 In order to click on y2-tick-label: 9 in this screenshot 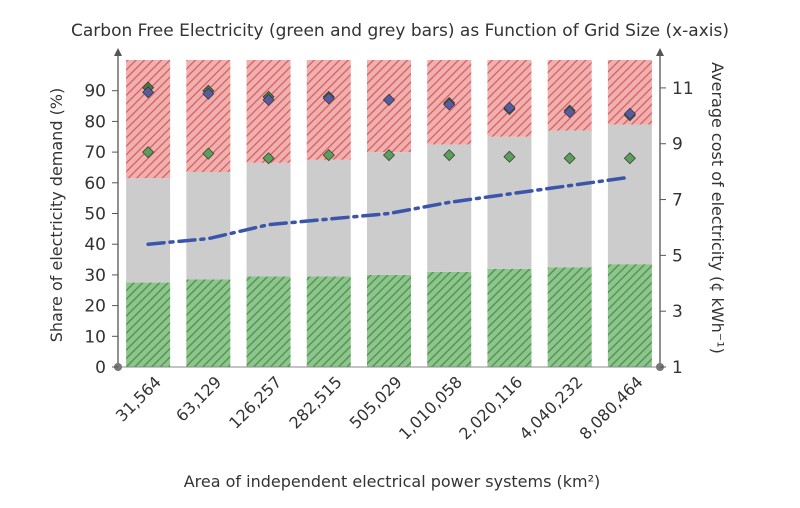, I will do `click(677, 145)`.